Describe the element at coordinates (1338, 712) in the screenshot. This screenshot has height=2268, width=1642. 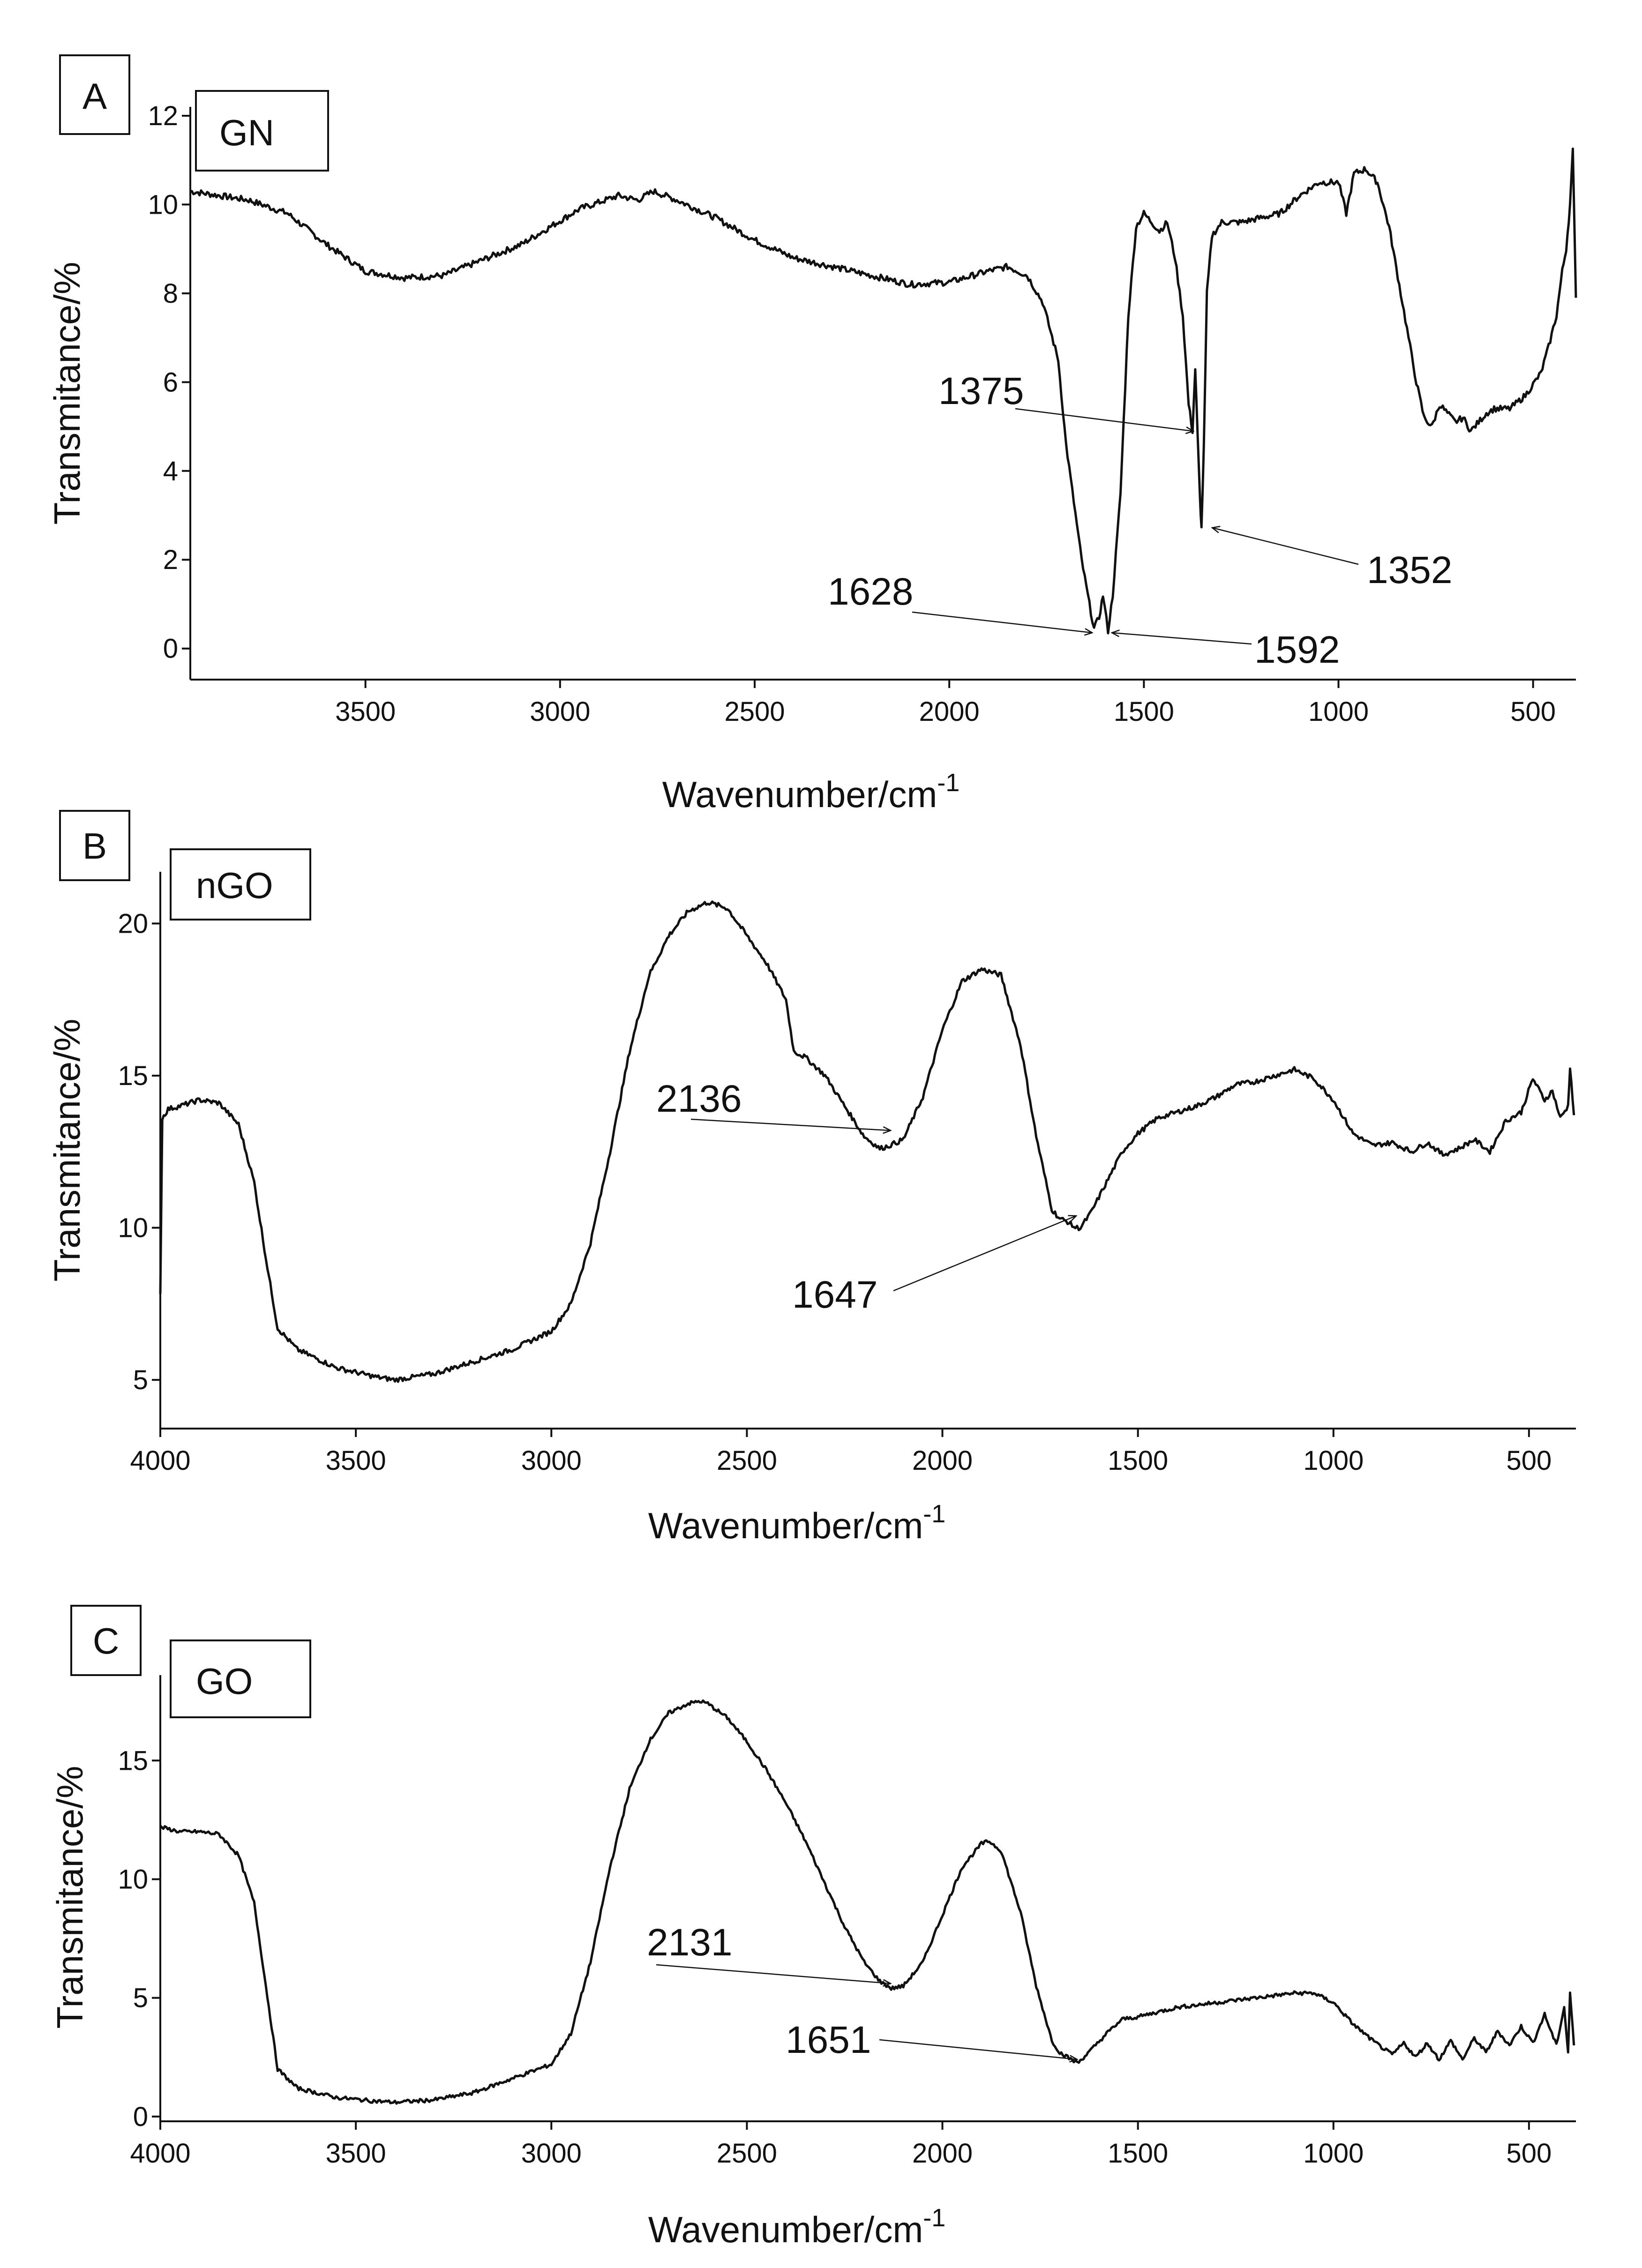
I see `panel-a-x-tick-label: 1000` at that location.